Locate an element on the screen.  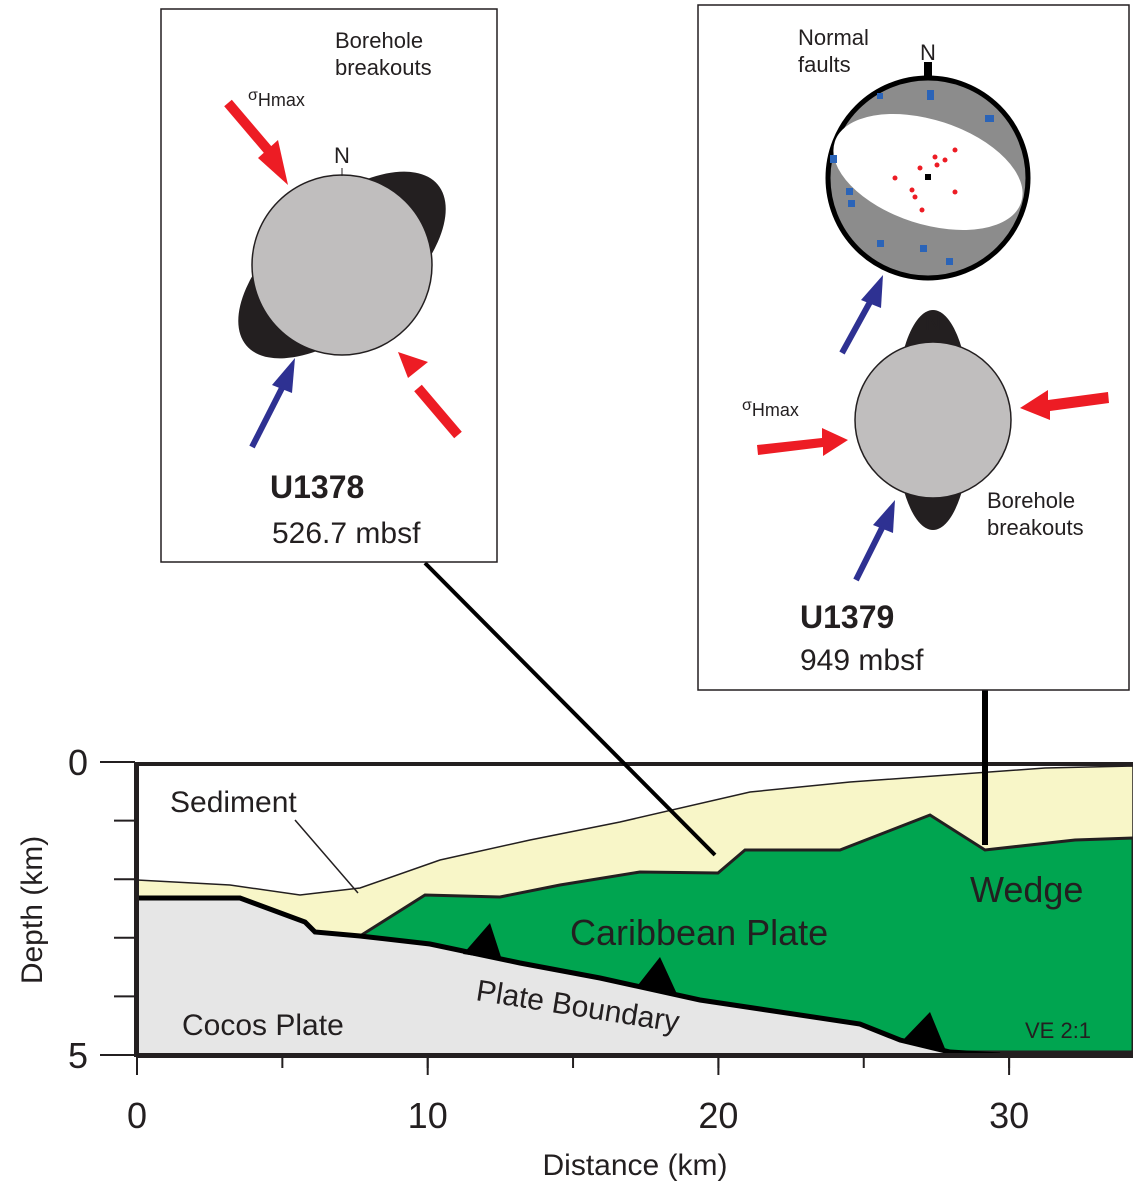
region-label: Caribbean Plate is located at coordinates (699, 932).